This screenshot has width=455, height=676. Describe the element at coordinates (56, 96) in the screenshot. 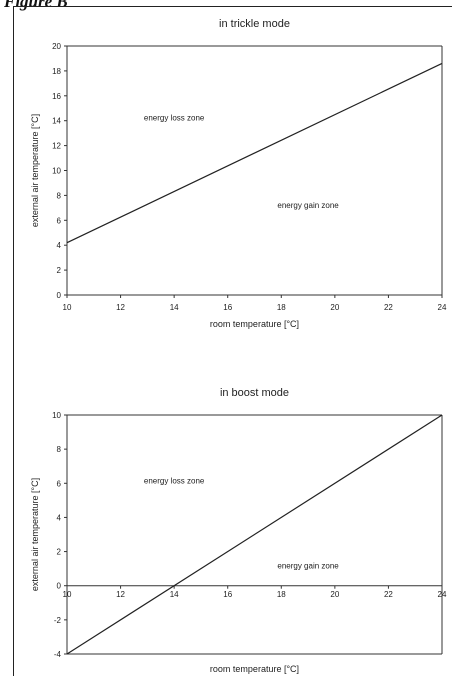

I see `y-tick-label: 16` at that location.